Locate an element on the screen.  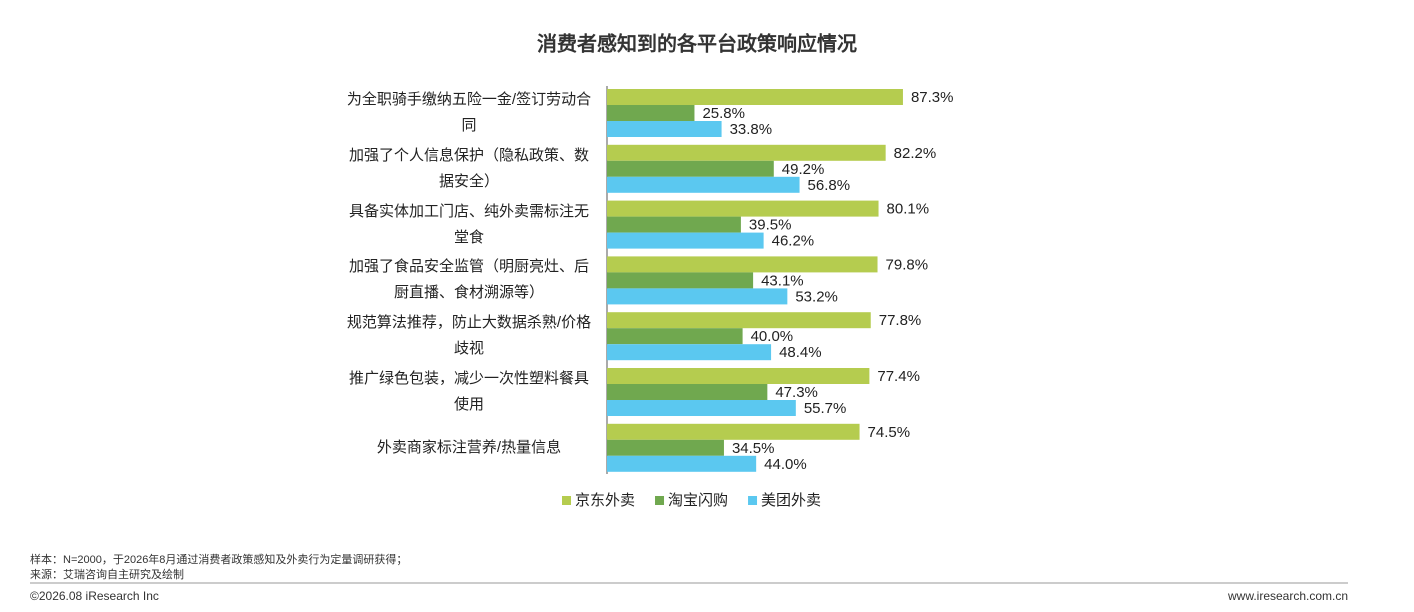
category-label: 推广绿色包装，减少一次性塑料餐具使用 is located at coordinates (468, 391).